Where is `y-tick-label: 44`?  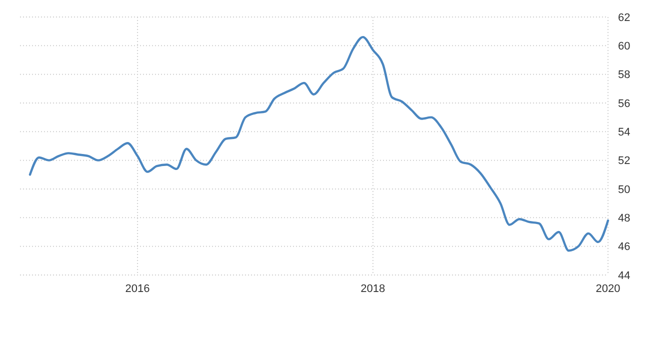
y-tick-label: 44 is located at coordinates (624, 276).